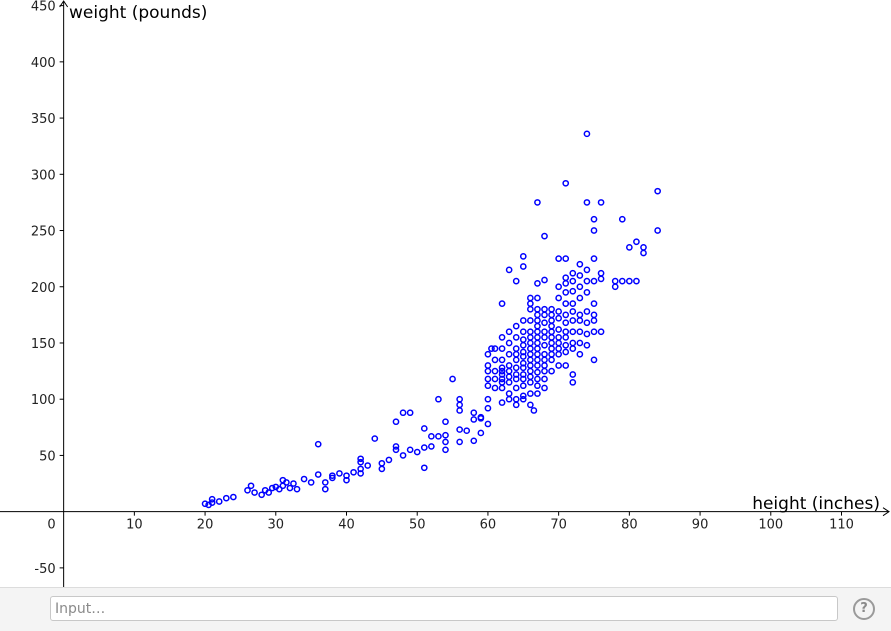  Describe the element at coordinates (841, 525) in the screenshot. I see `x-tick-label: 110` at that location.